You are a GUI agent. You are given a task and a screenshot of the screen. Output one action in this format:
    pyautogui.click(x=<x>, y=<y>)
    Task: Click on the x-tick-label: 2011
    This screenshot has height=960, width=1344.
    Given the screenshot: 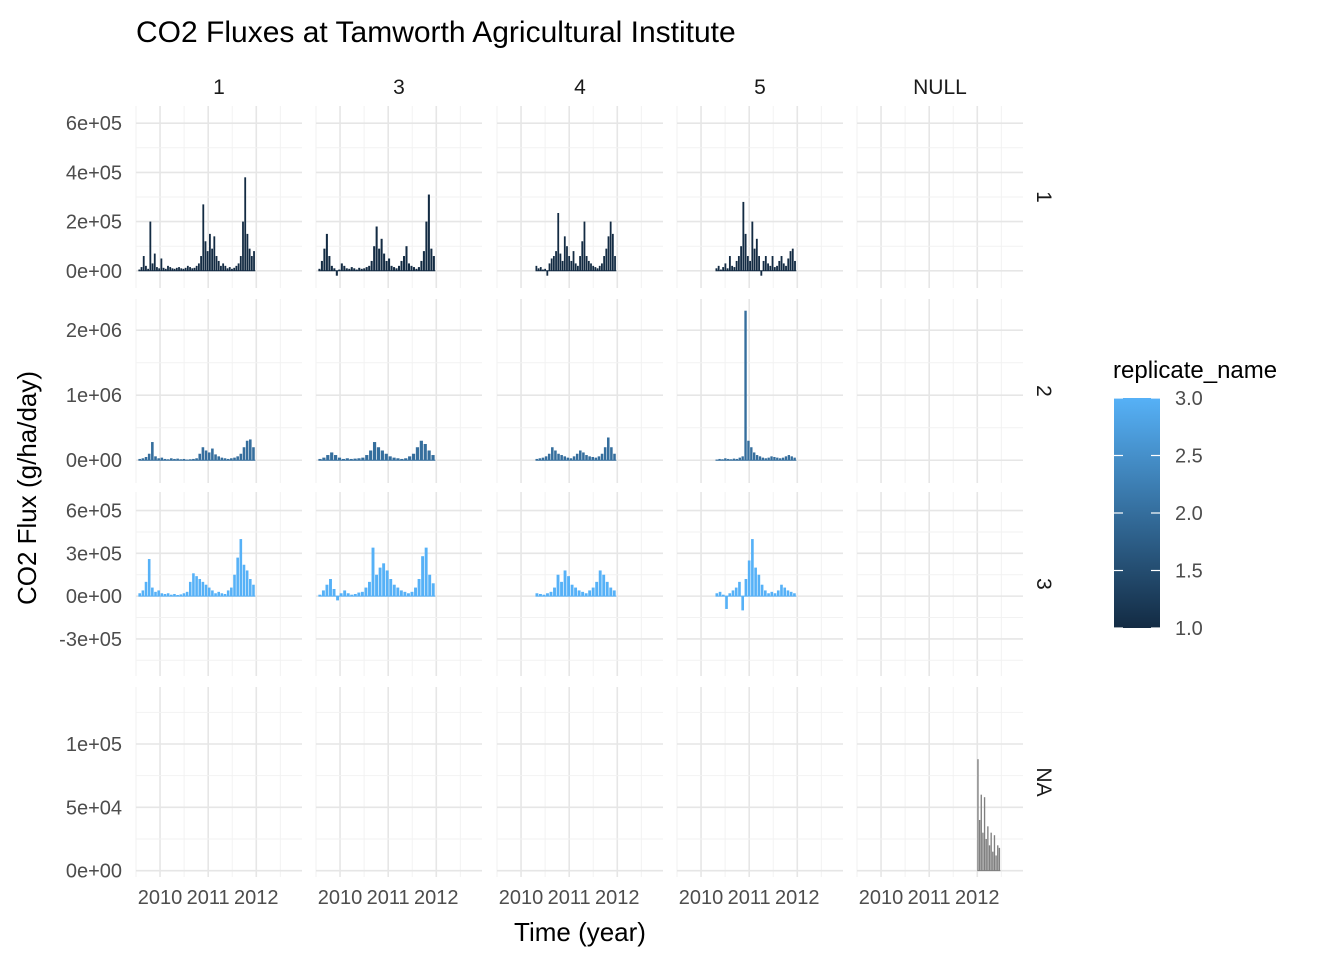 What is the action you would take?
    pyautogui.click(x=749, y=898)
    